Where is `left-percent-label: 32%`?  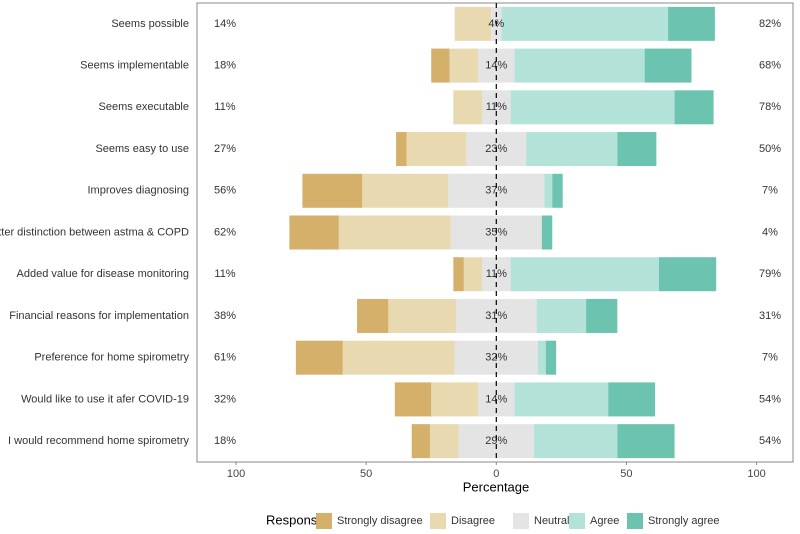 left-percent-label: 32% is located at coordinates (225, 399).